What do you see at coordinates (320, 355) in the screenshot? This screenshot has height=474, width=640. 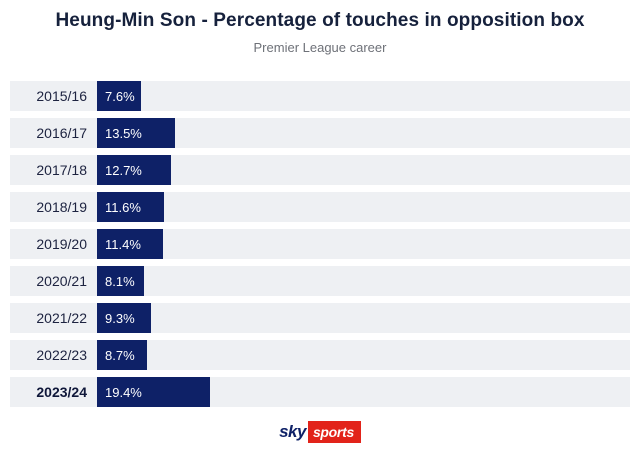 I see `chart-row: 2022/23 8.7%` at bounding box center [320, 355].